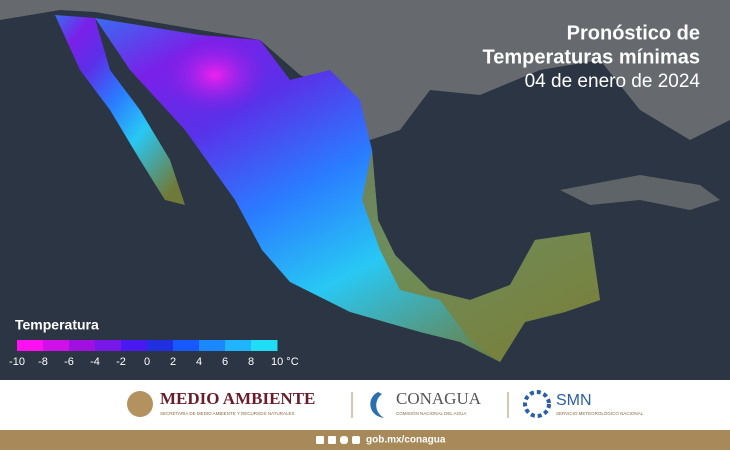  Describe the element at coordinates (120, 110) in the screenshot. I see `baja-california` at that location.